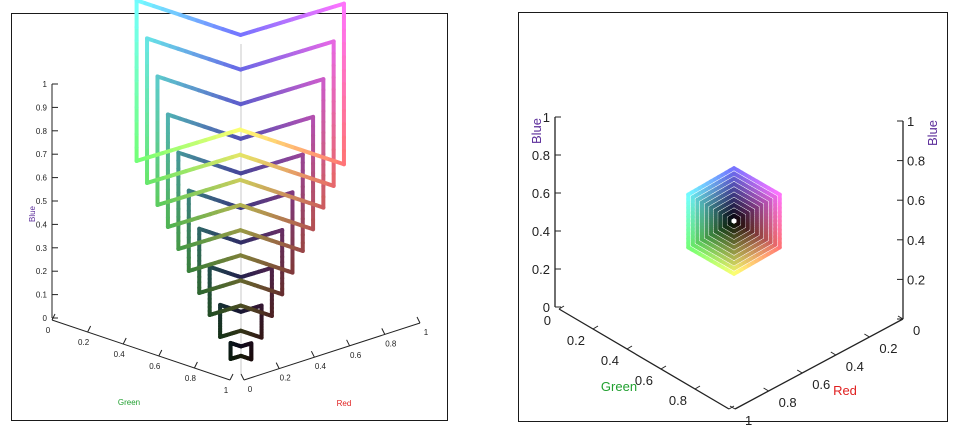  Describe the element at coordinates (226, 390) in the screenshot. I see `left-green-tick-label: 1` at that location.